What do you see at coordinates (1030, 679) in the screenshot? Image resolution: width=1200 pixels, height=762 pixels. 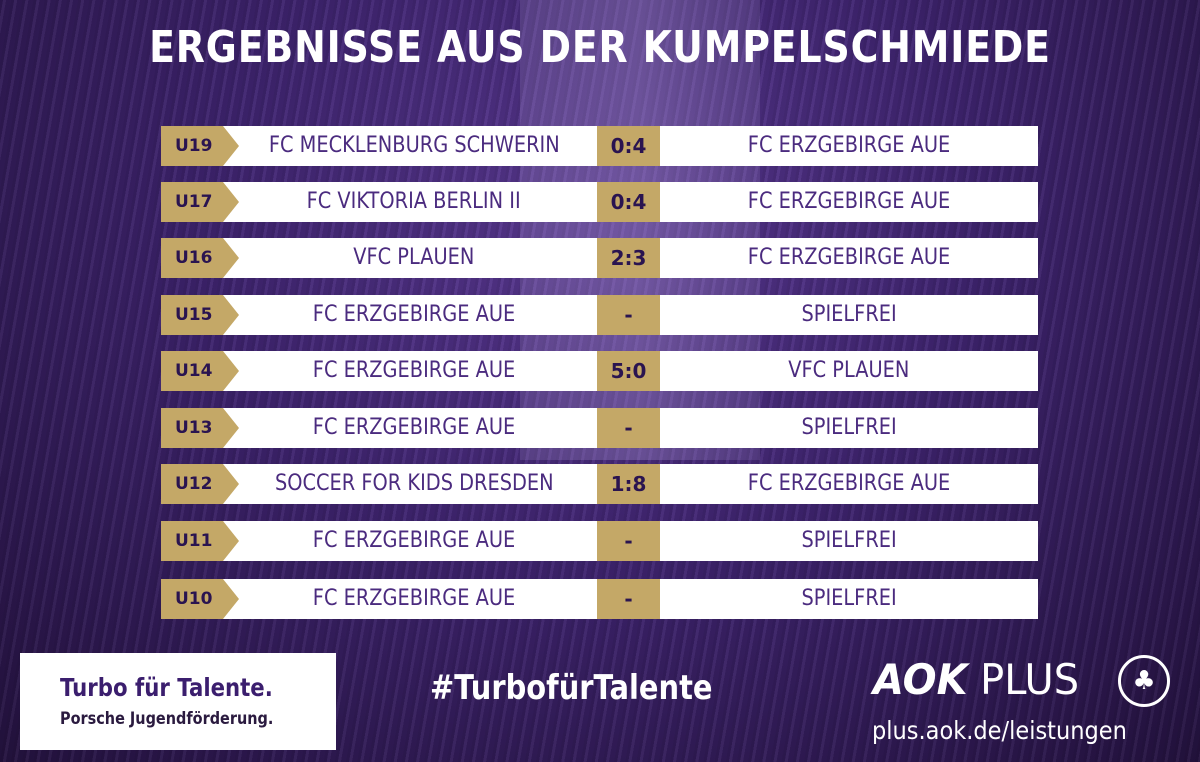 I see `aok-logo-light: PLUS` at bounding box center [1030, 679].